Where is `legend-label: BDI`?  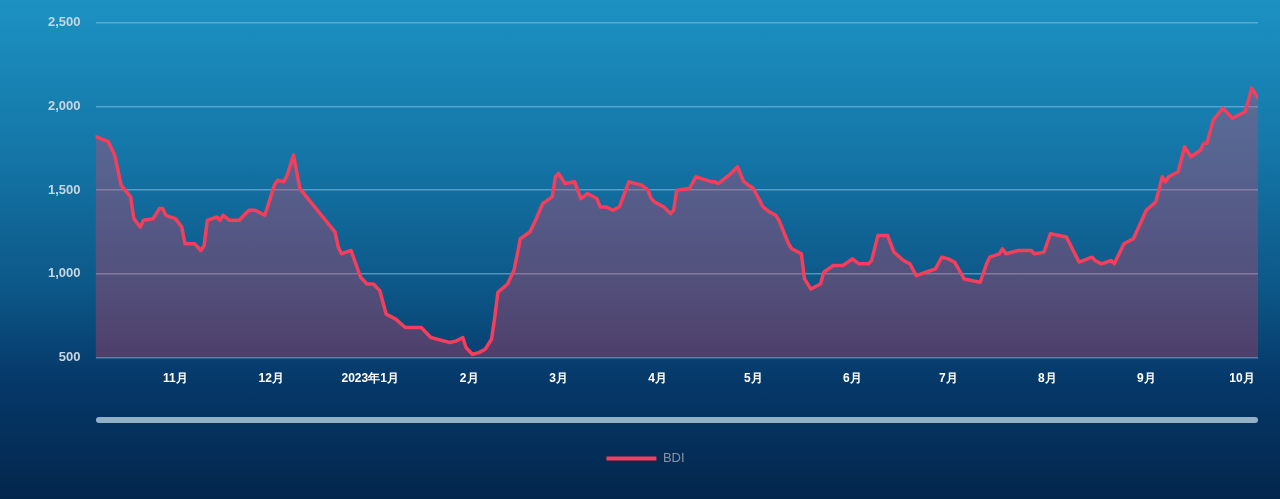 legend-label: BDI is located at coordinates (673, 458).